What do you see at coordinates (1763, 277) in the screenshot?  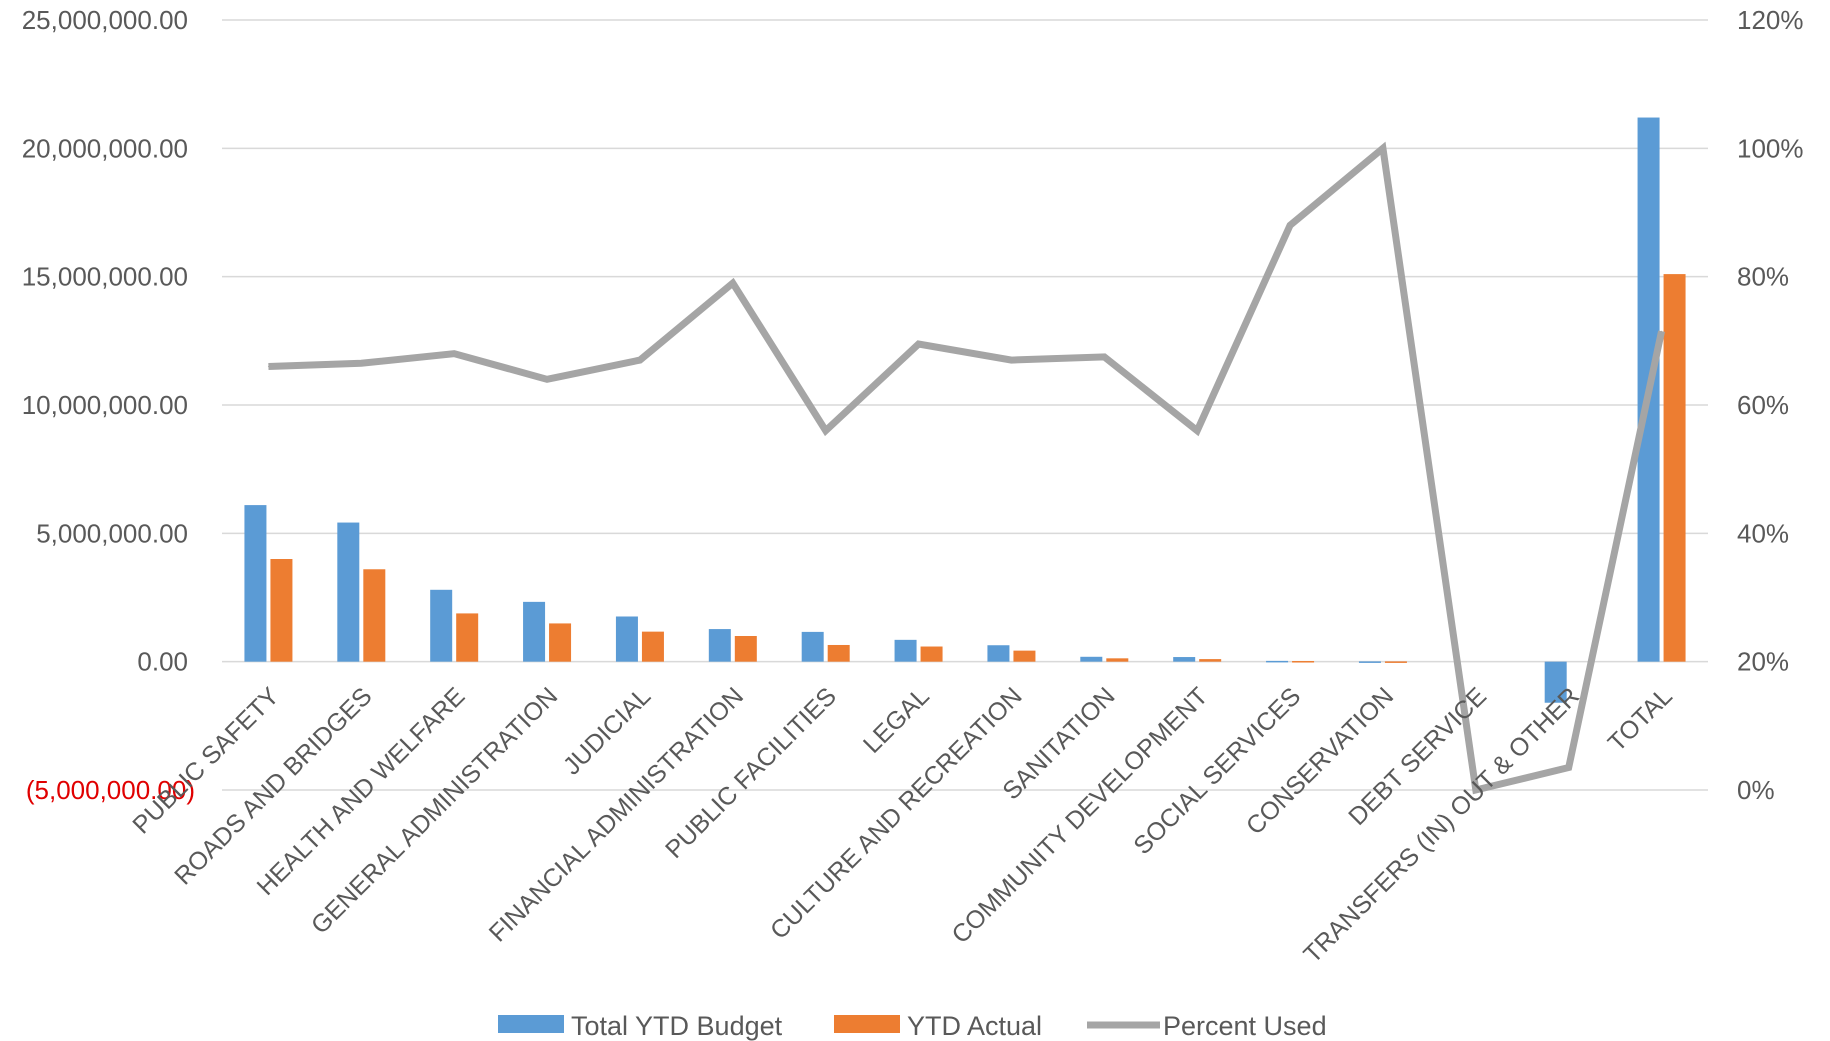 I see `right-tick-label: 80%` at bounding box center [1763, 277].